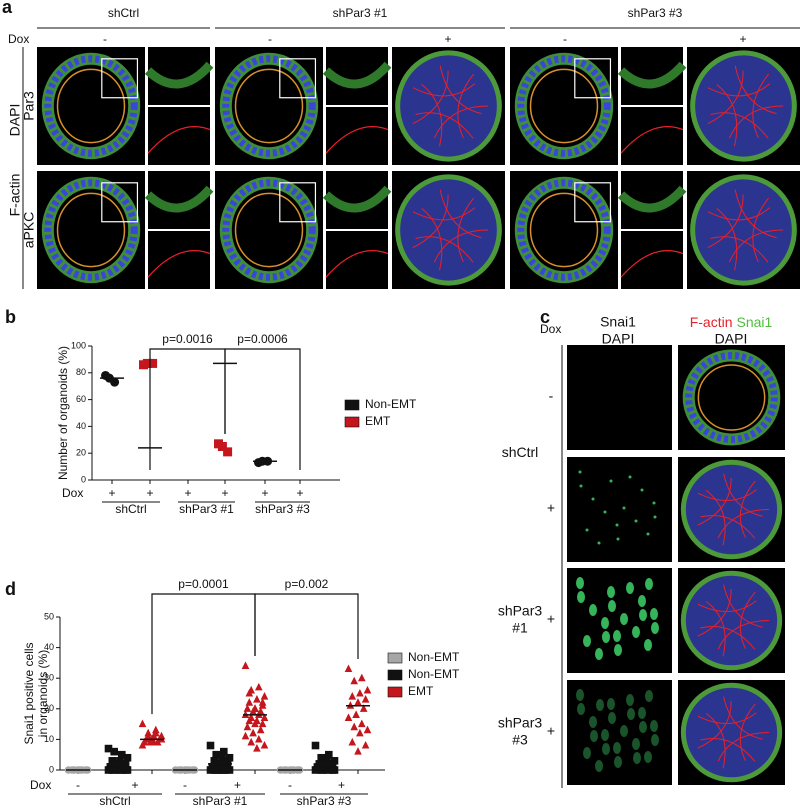 This screenshot has height=810, width=800. I want to click on group-label: shPar3 #3, so click(655, 13).